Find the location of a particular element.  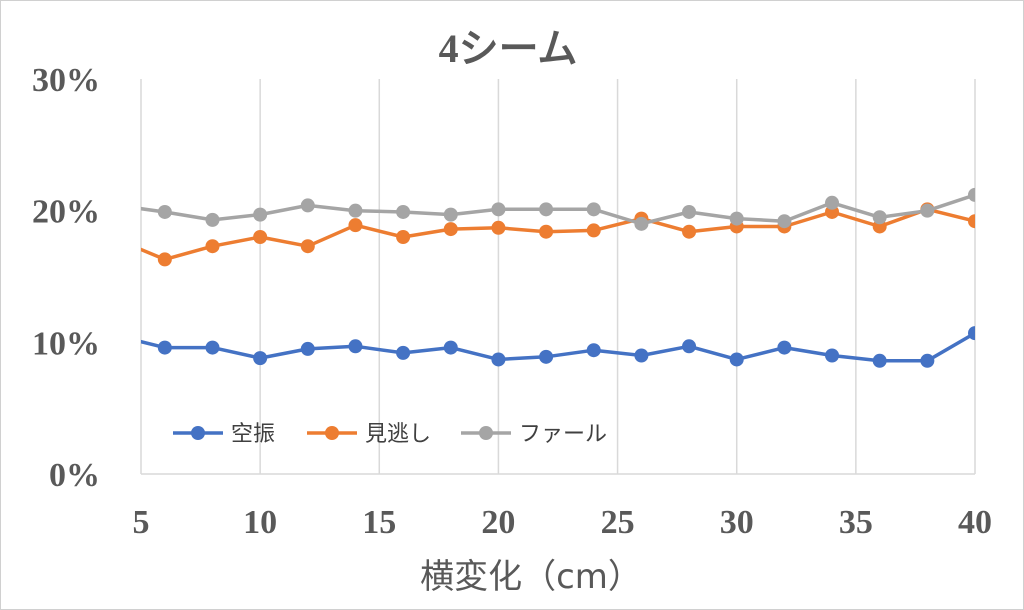

legend-item: 見逃し is located at coordinates (369, 434).